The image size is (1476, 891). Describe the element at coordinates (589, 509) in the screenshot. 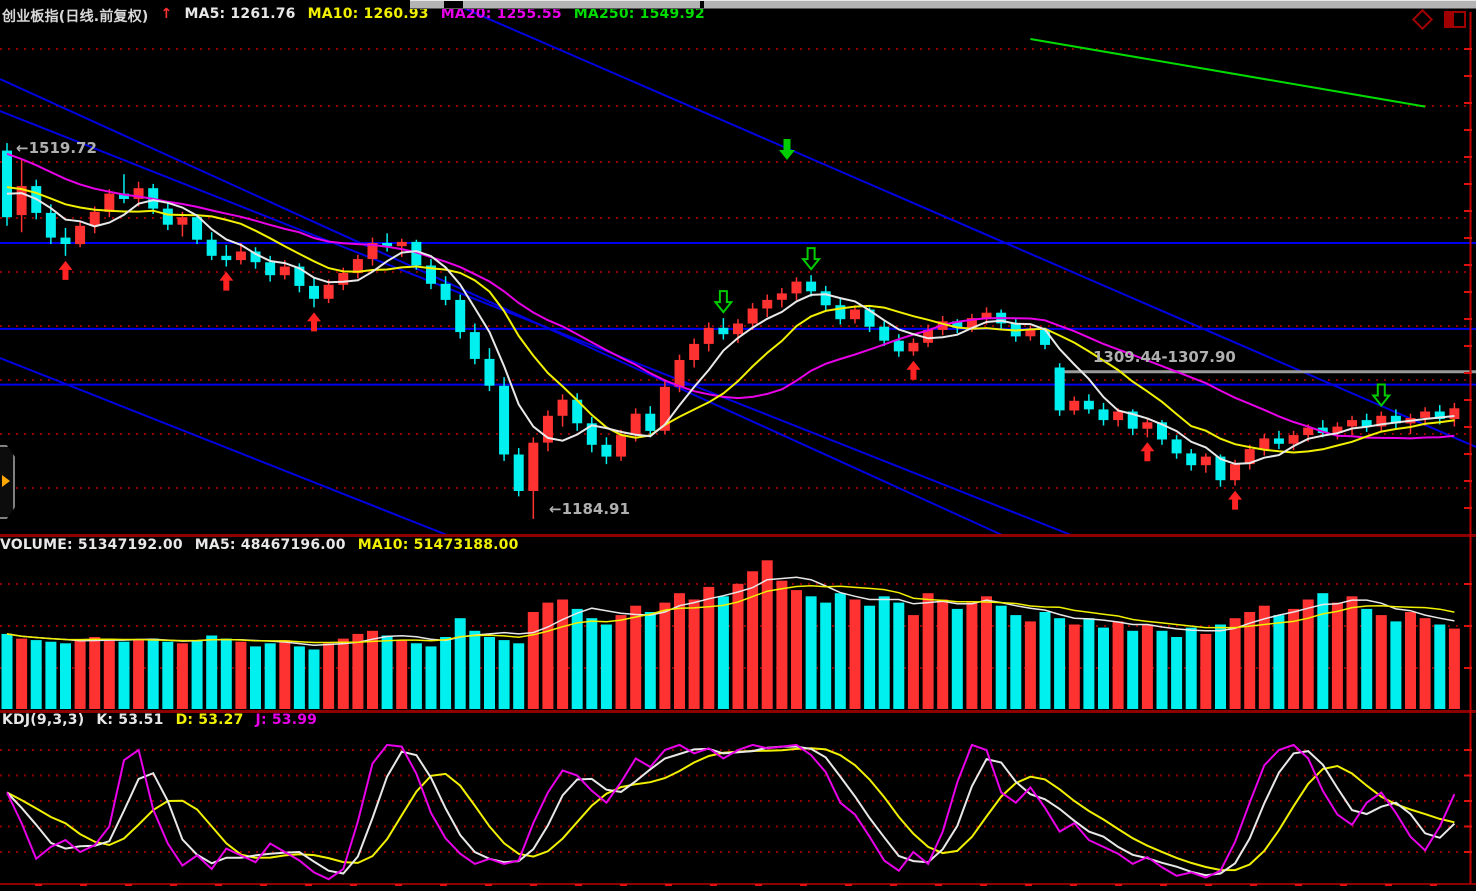

I see `low-price-label: ←1184.91` at that location.